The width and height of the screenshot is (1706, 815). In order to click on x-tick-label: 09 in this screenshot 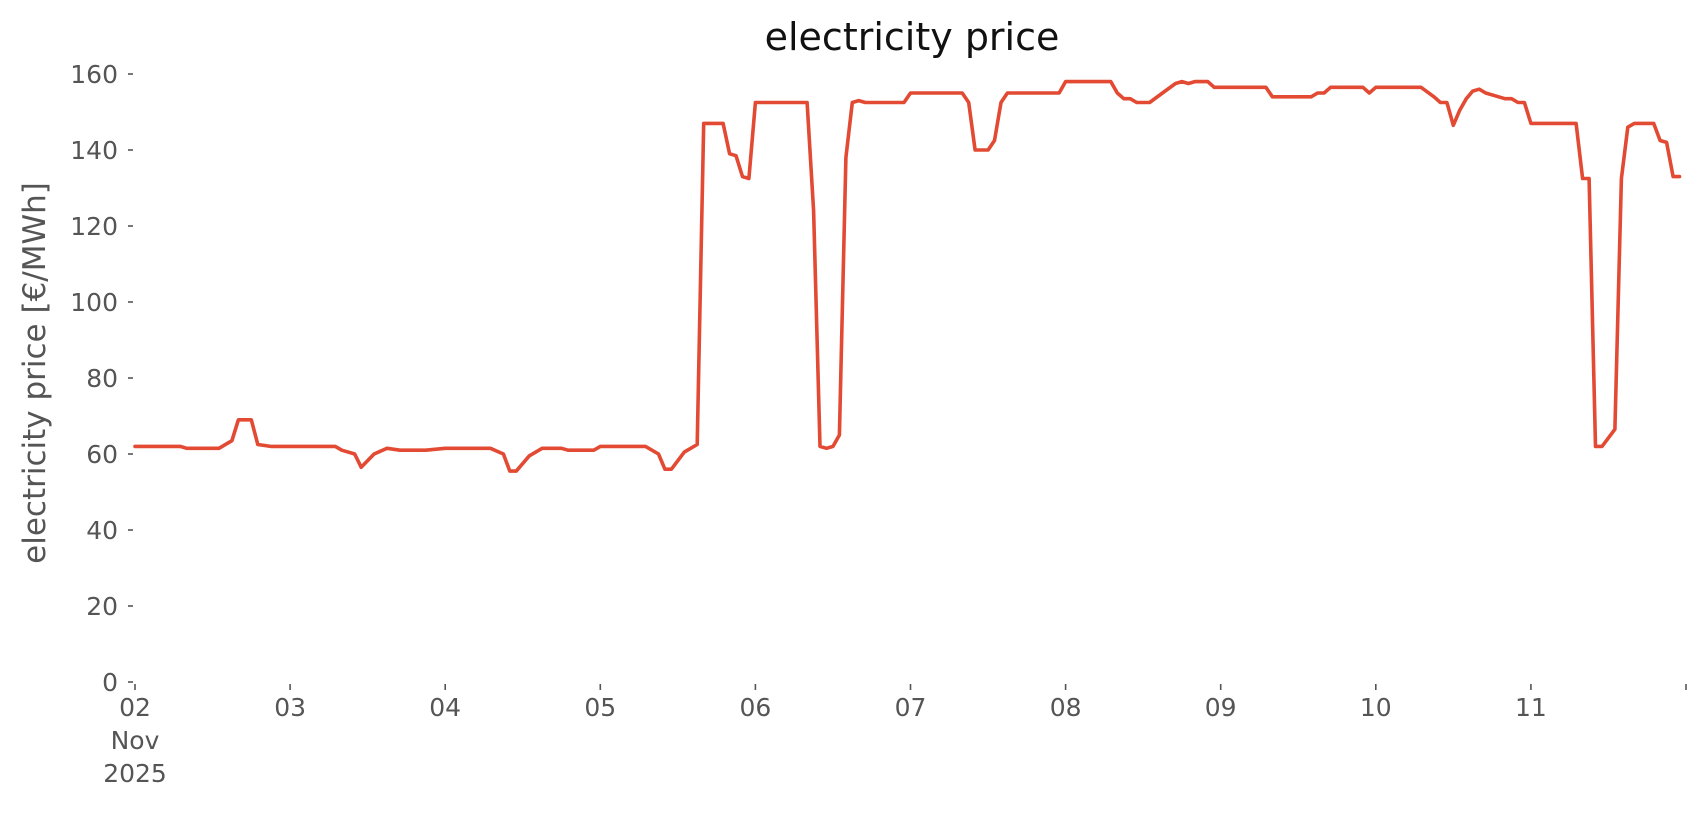, I will do `click(1221, 707)`.